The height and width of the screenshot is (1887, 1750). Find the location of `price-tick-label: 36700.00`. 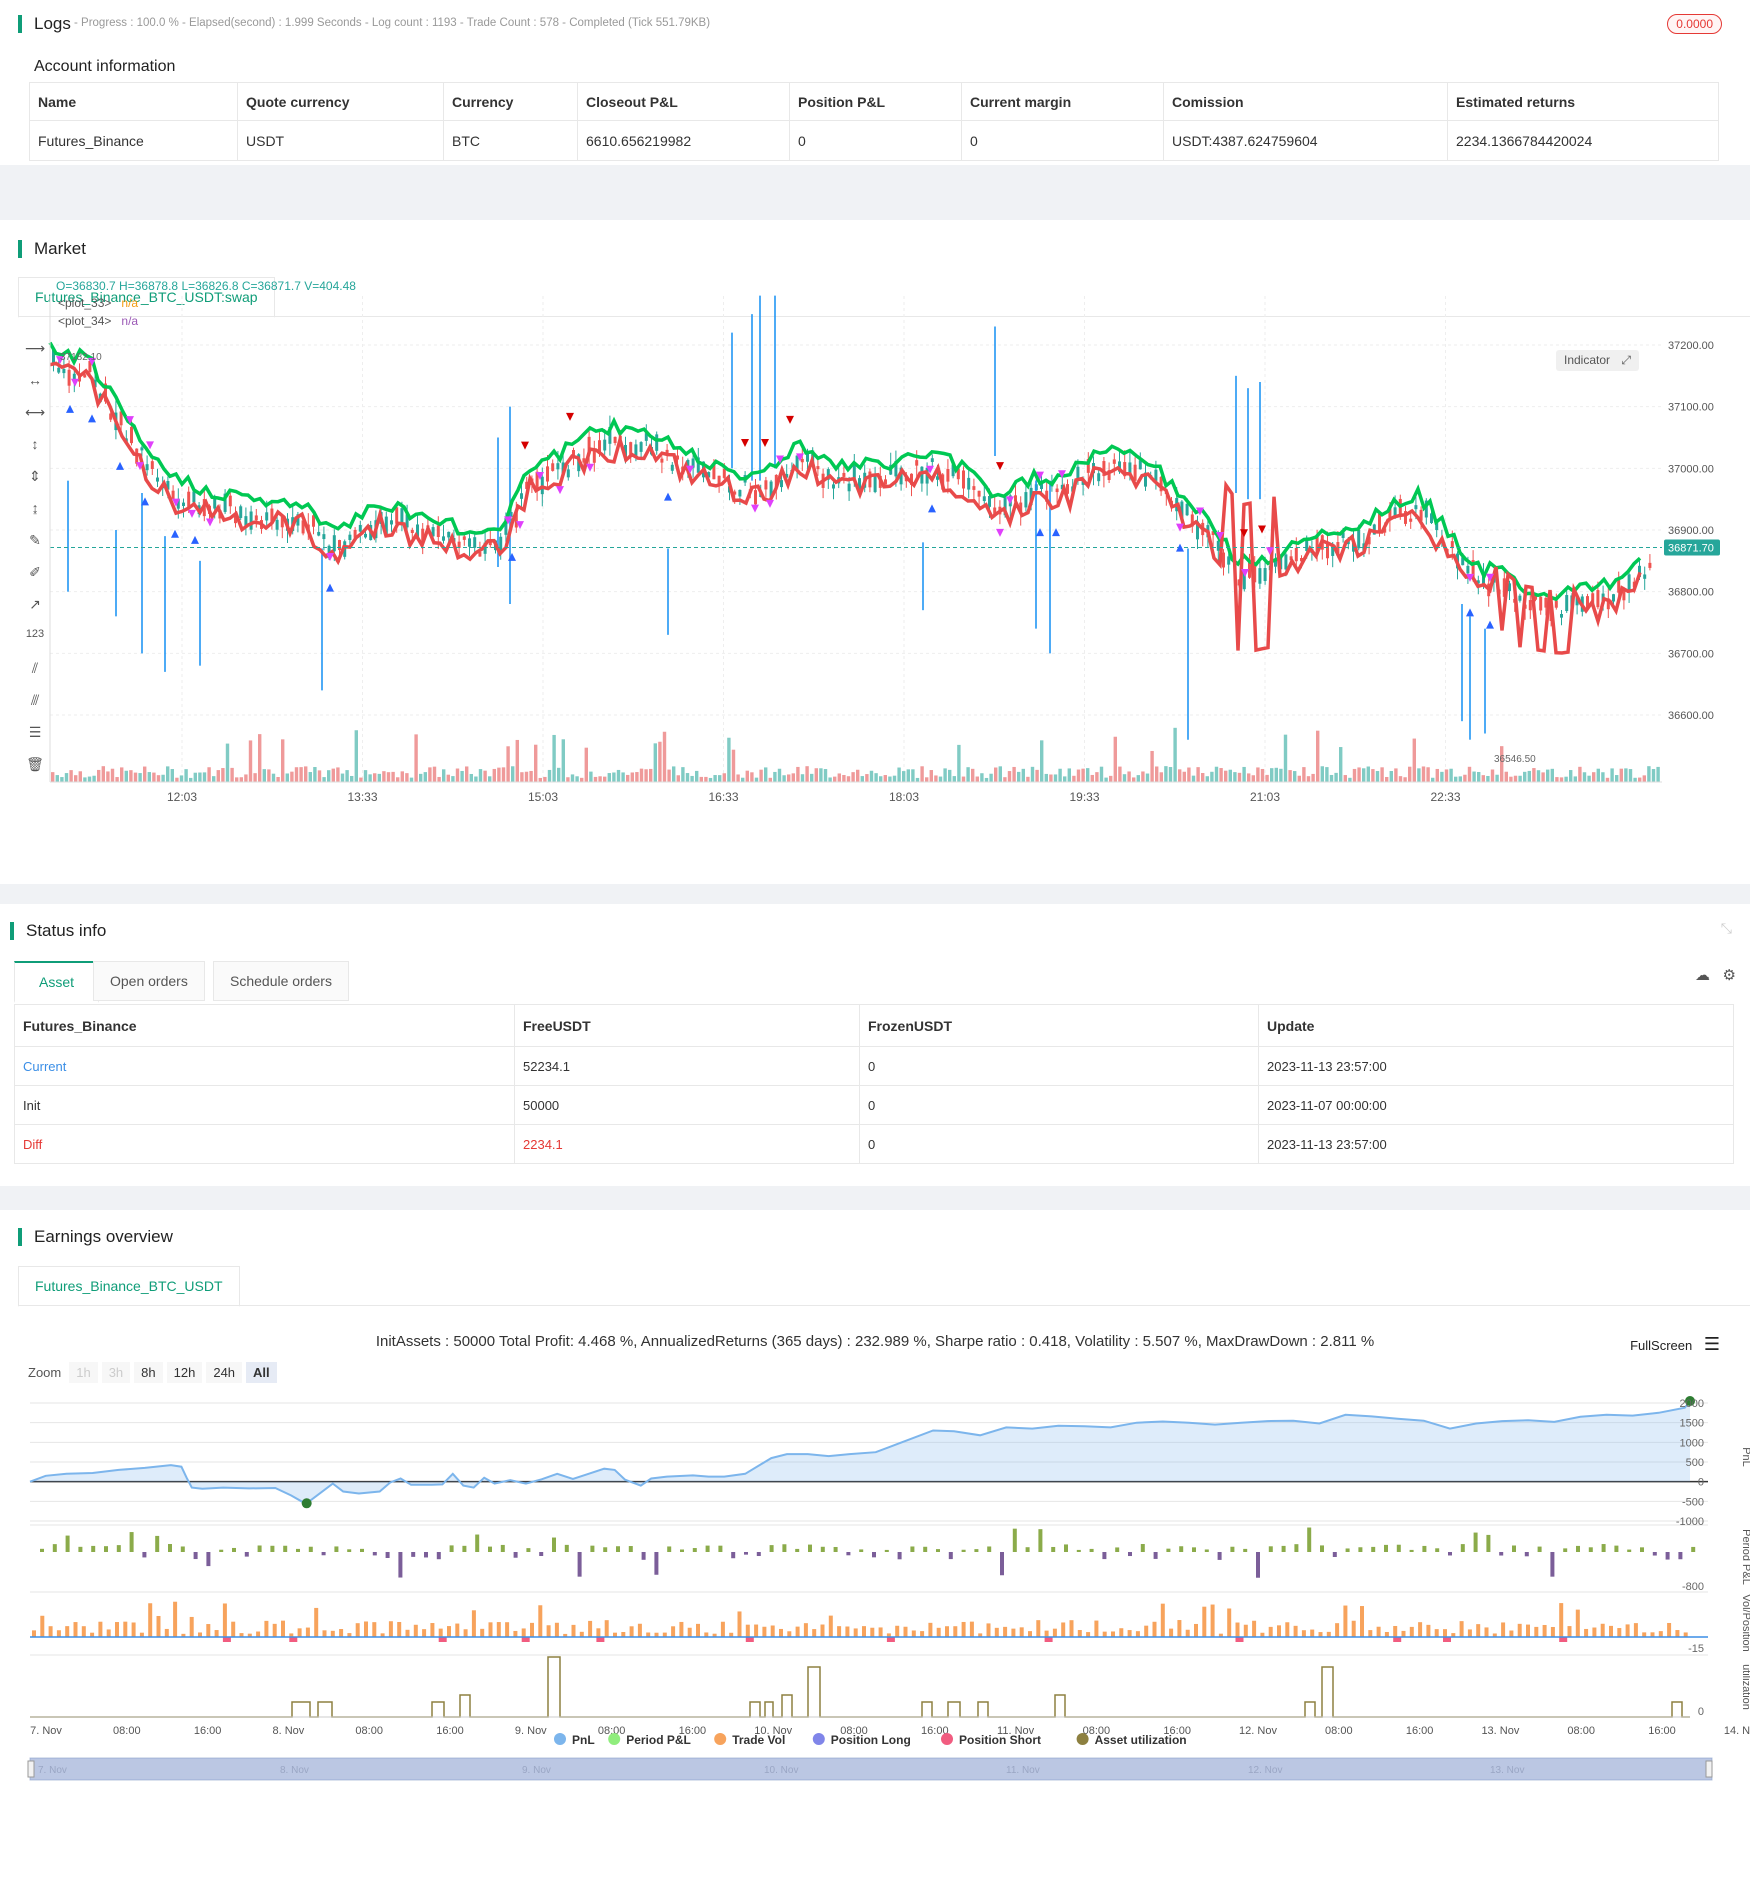

price-tick-label: 36700.00 is located at coordinates (1691, 654).